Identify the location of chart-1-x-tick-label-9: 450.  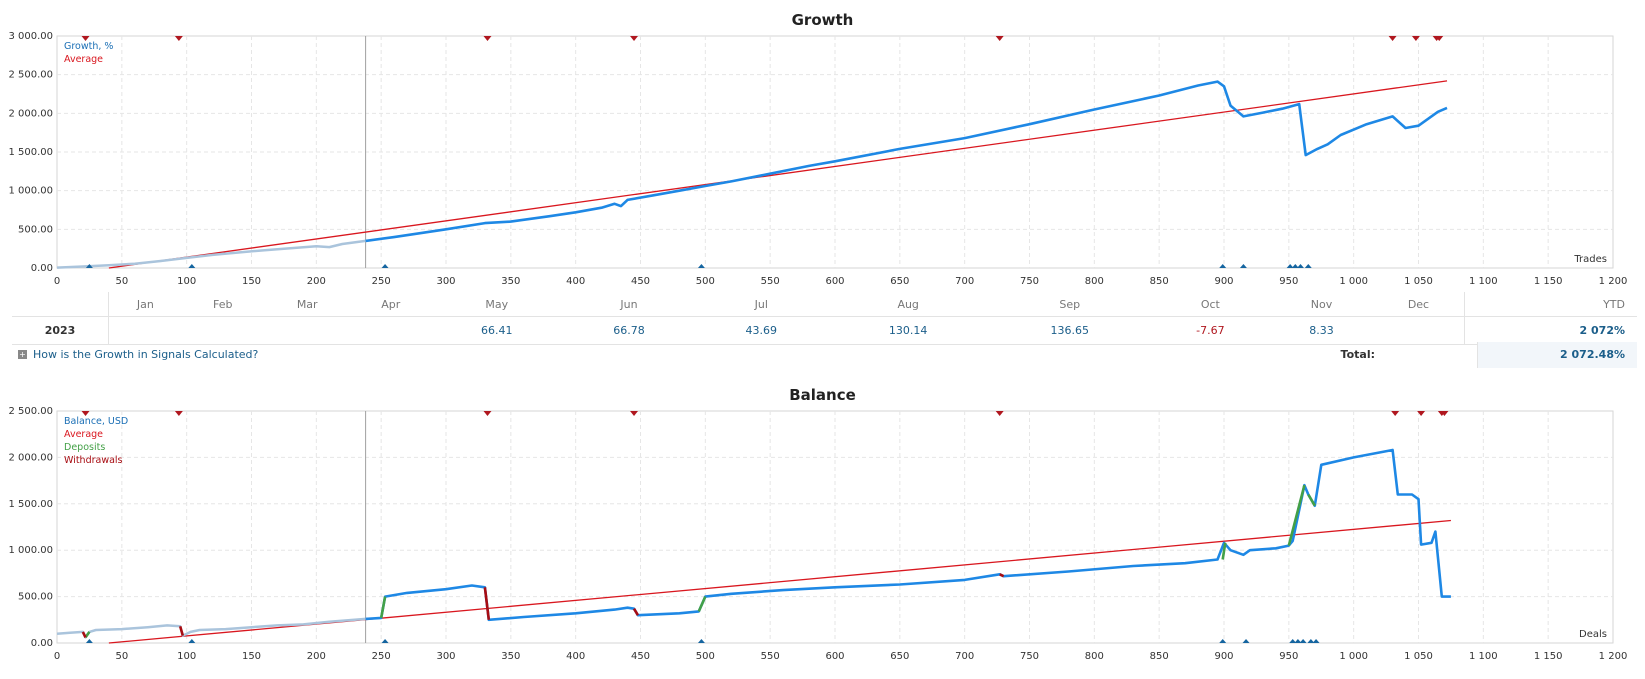
(640, 656).